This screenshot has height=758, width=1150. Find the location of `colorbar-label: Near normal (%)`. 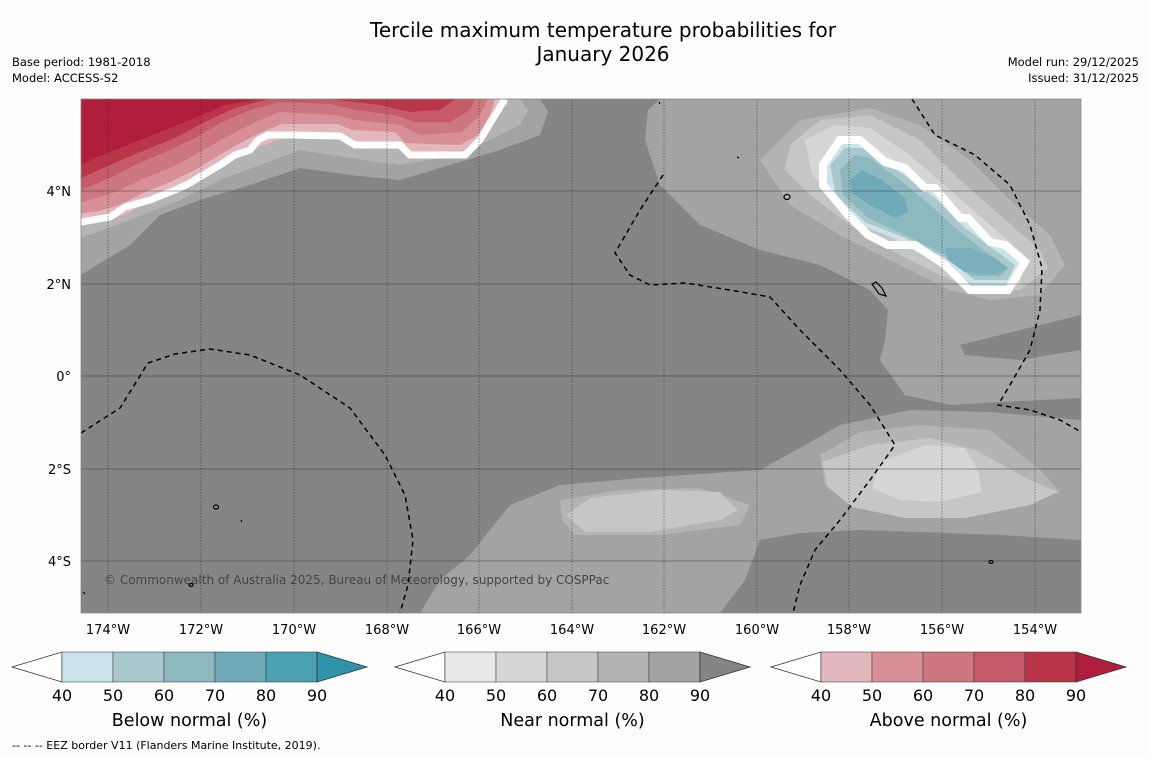

colorbar-label: Near normal (%) is located at coordinates (572, 721).